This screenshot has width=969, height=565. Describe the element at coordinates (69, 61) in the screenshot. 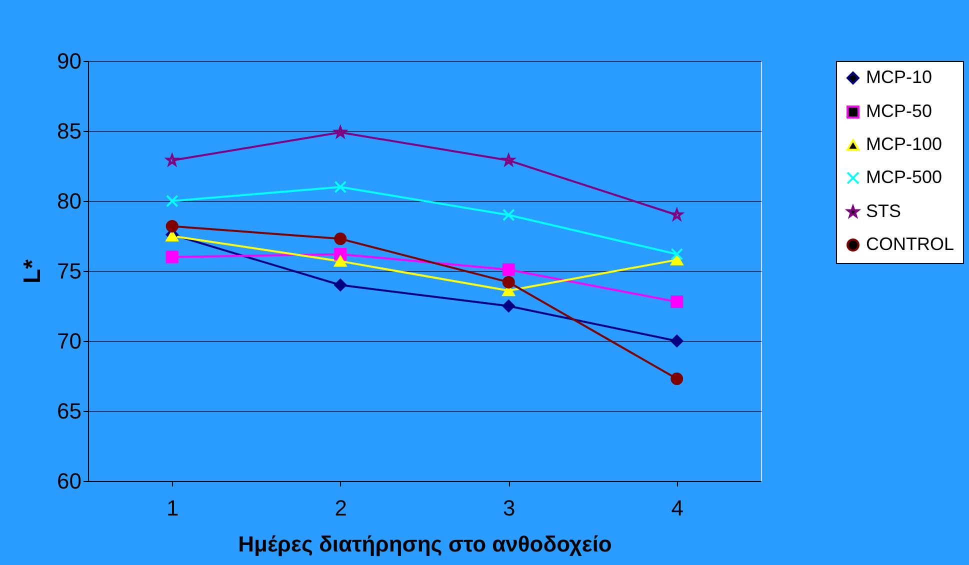

I see `y-tick-label: 90` at that location.